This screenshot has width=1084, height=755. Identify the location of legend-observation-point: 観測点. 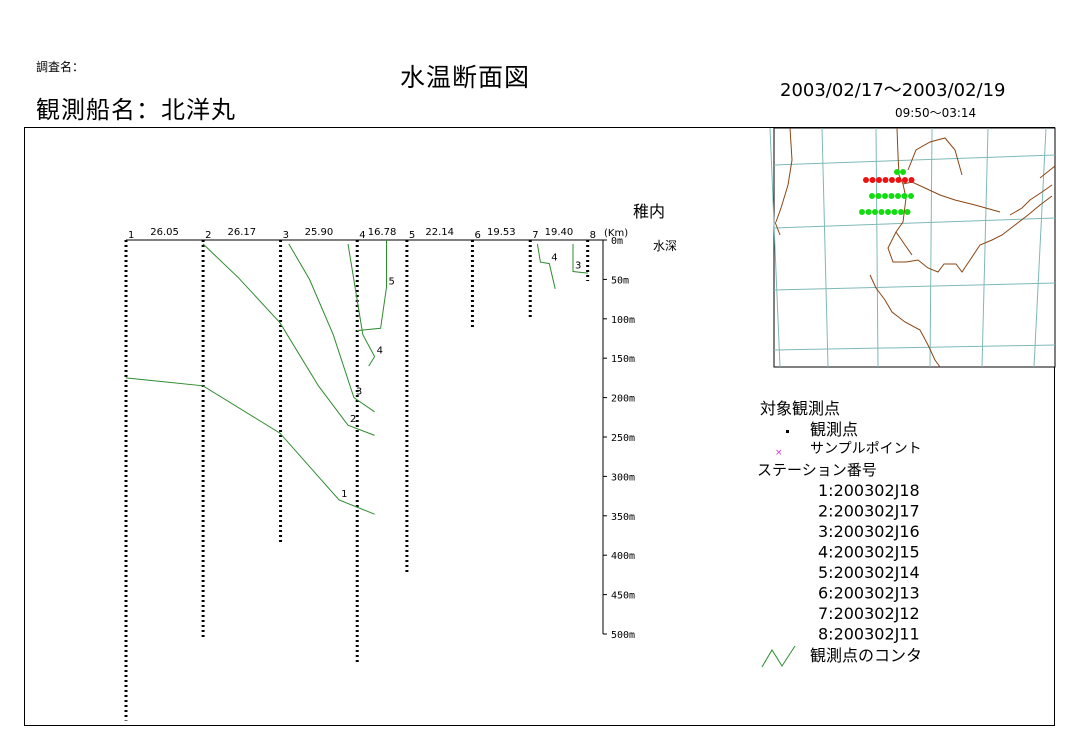
(834, 429).